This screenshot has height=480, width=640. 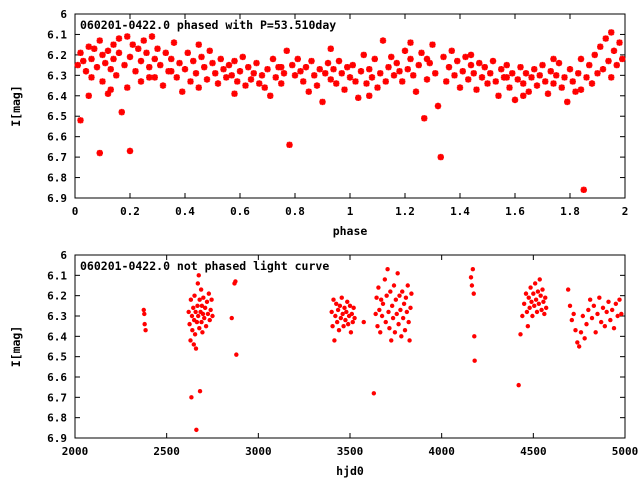 What do you see at coordinates (570, 211) in the screenshot?
I see `x-tick-label: 1.8` at bounding box center [570, 211].